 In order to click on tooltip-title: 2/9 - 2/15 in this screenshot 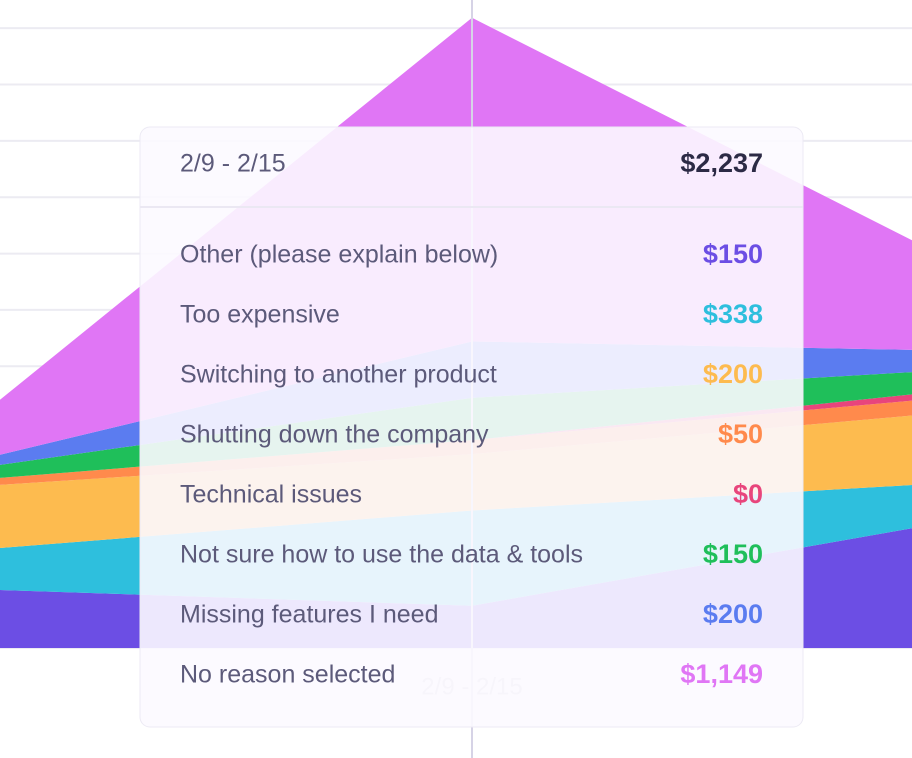, I will do `click(233, 164)`.